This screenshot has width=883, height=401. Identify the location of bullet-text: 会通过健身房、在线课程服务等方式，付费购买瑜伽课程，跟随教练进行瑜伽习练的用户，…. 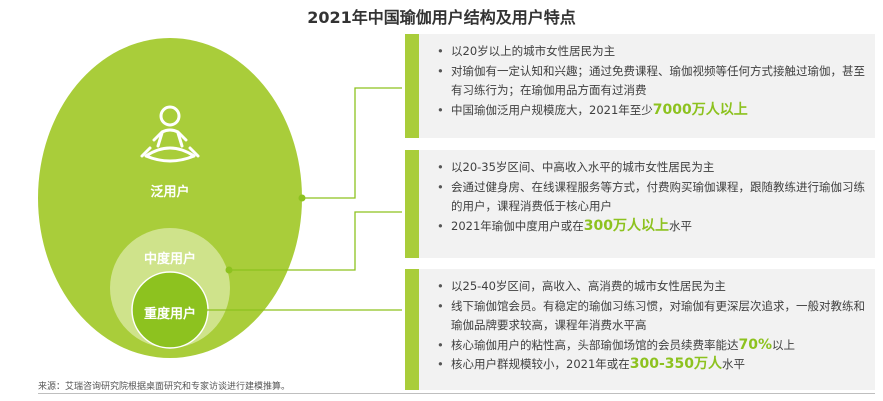
(658, 196).